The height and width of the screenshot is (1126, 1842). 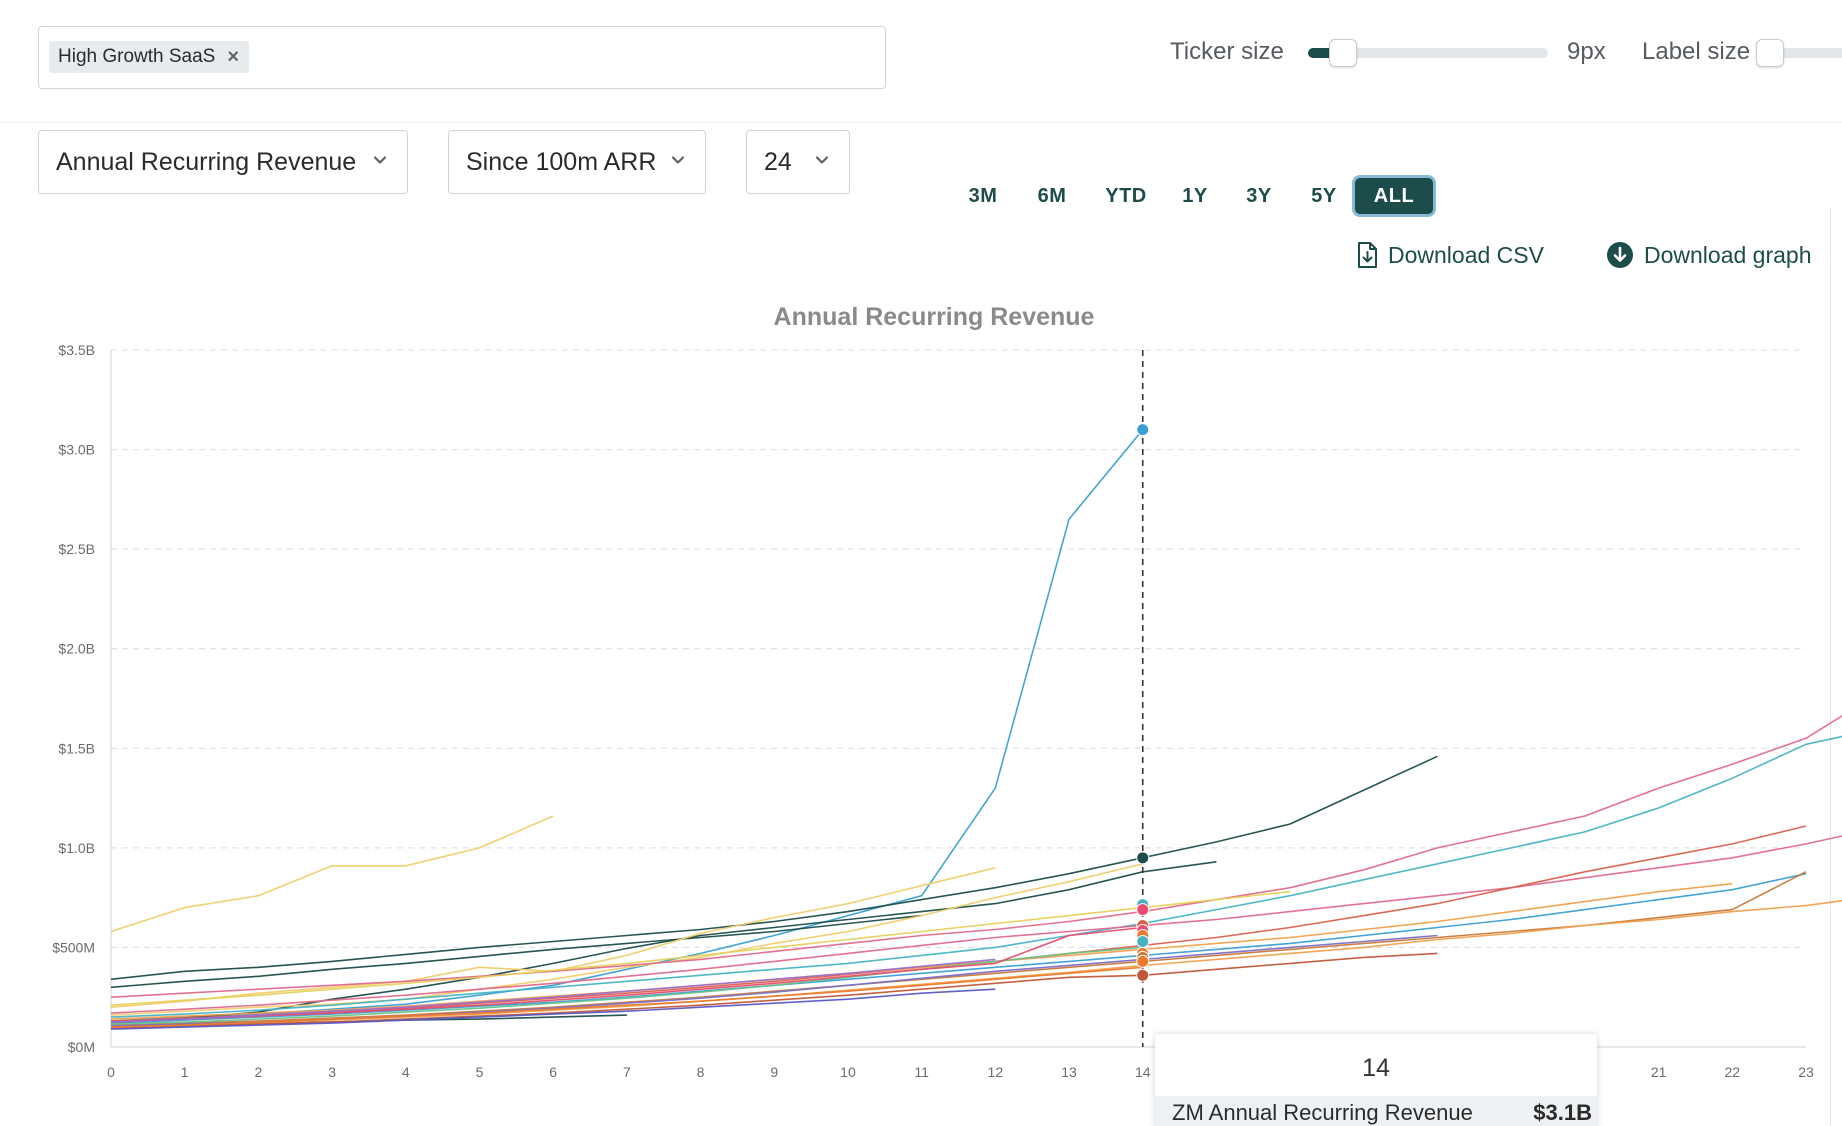 What do you see at coordinates (1322, 1112) in the screenshot?
I see `tooltip-series-name: ZM Annual Recurring Revenue` at bounding box center [1322, 1112].